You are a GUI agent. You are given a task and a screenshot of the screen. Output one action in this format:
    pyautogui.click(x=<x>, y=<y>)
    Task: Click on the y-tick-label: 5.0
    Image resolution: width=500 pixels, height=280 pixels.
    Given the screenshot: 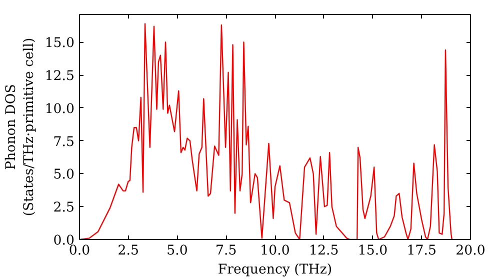 What is the action you would take?
    pyautogui.click(x=64, y=175)
    